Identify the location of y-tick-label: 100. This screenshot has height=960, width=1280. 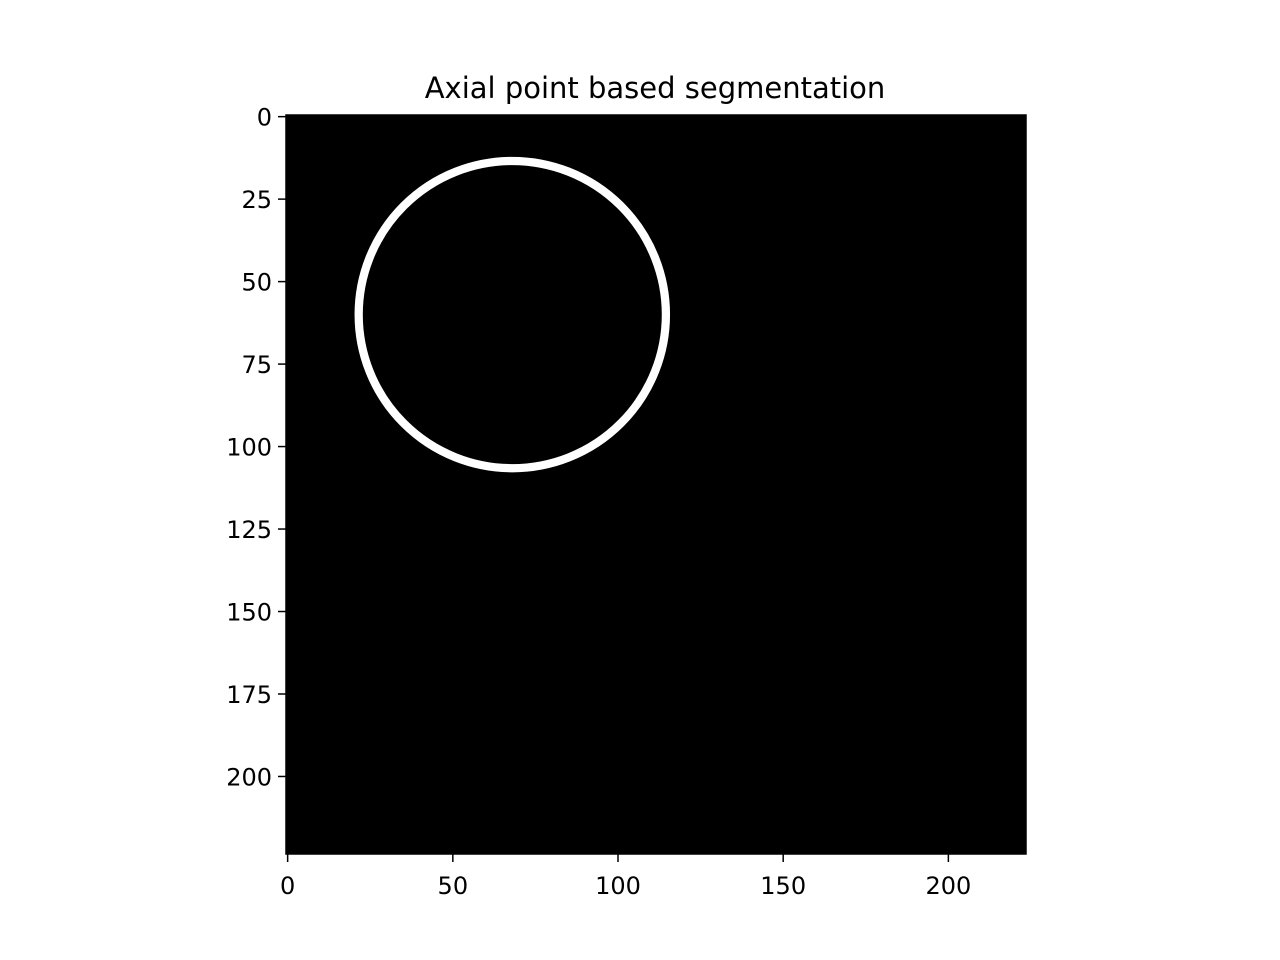
(249, 448).